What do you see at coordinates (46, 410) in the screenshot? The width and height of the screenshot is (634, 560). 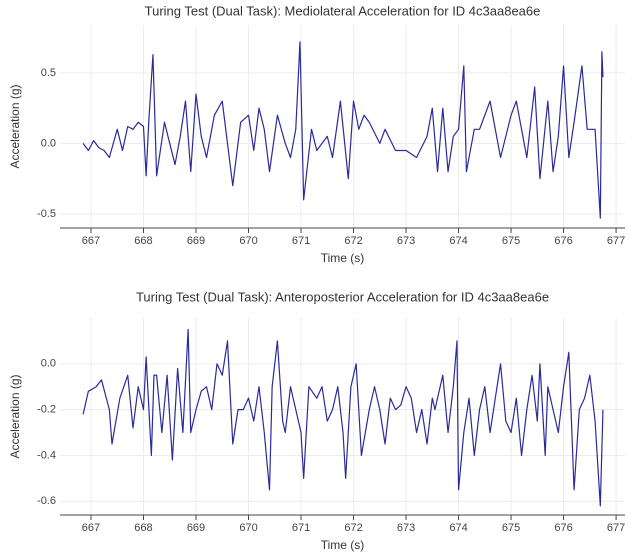 I see `y-tick-label: -0.2` at bounding box center [46, 410].